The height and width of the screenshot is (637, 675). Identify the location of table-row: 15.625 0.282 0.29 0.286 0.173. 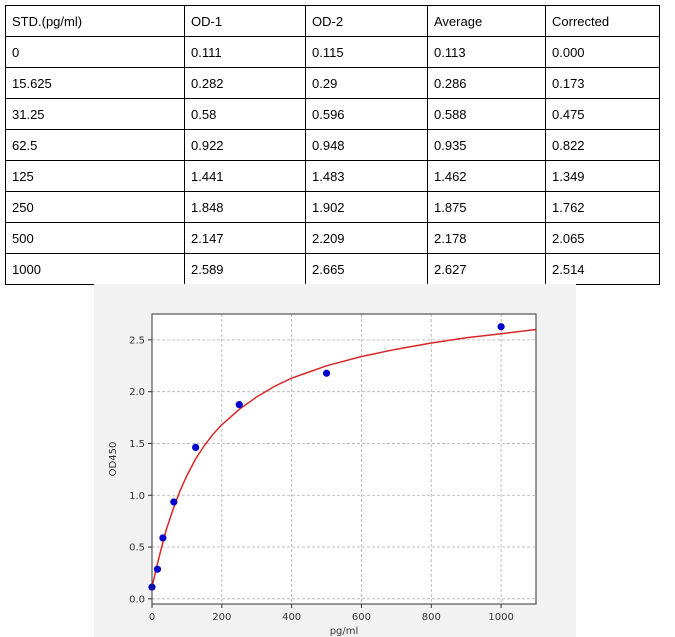
(332, 83).